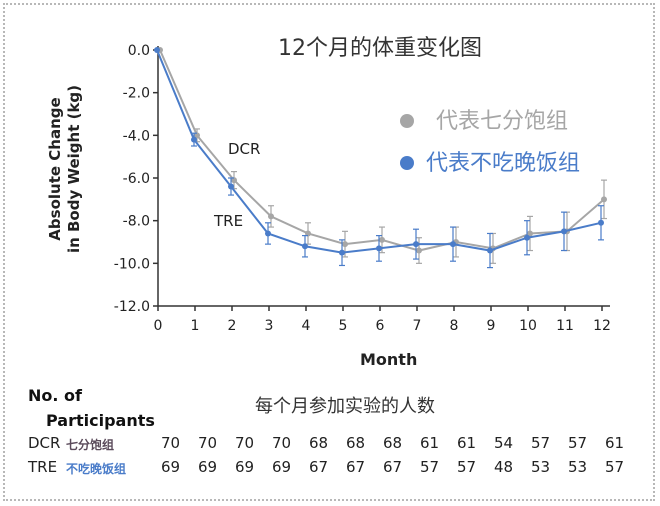 This screenshot has height=506, width=660. Describe the element at coordinates (602, 326) in the screenshot. I see `x-tick-label: 12` at that location.